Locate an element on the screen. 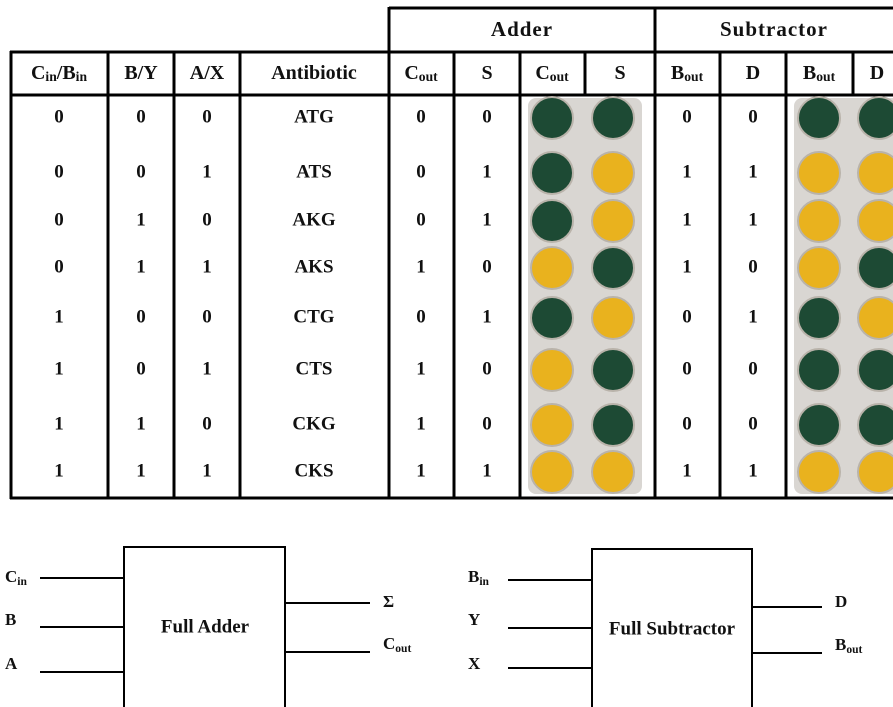 The width and height of the screenshot is (893, 707). antibiotic: CKG is located at coordinates (314, 423).